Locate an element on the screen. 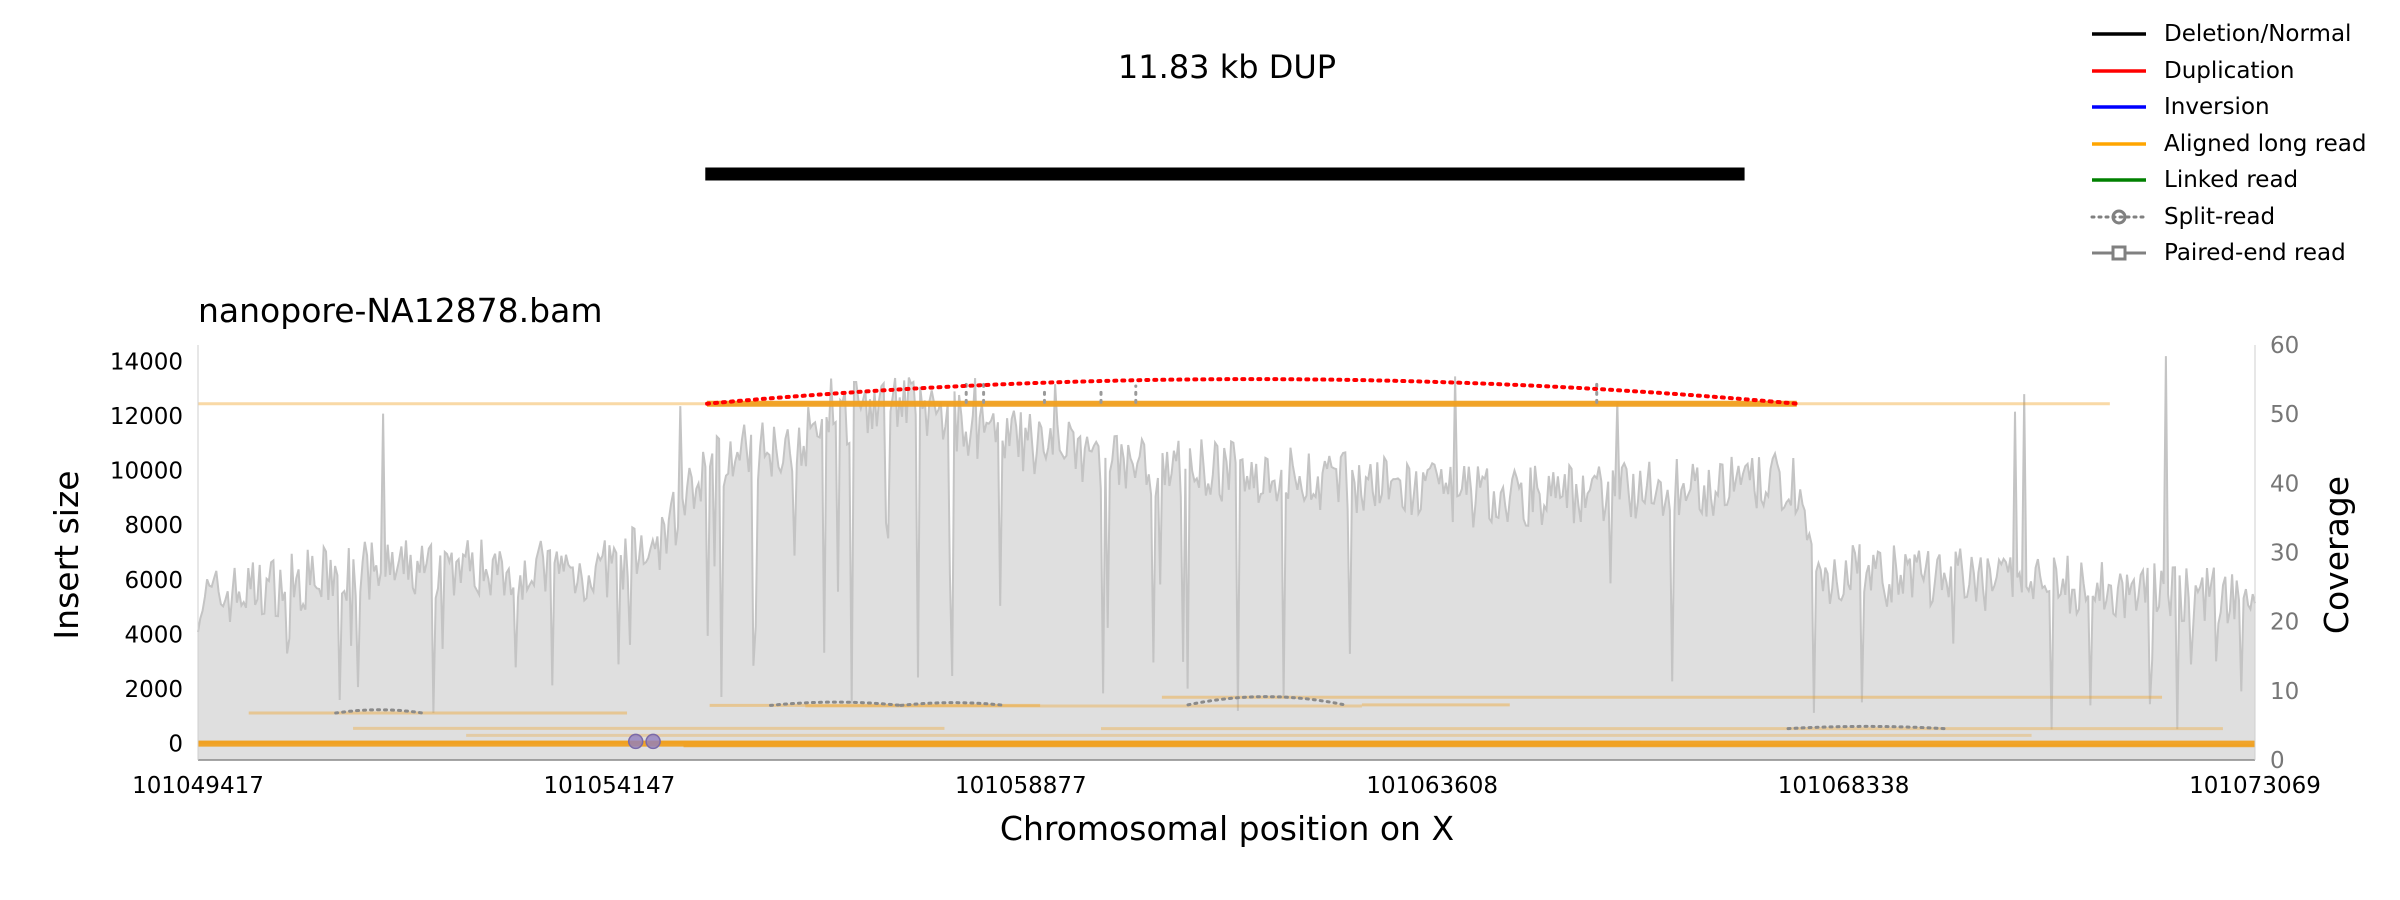 This screenshot has height=900, width=2400. y-tick-label-right: 20 is located at coordinates (2284, 623).